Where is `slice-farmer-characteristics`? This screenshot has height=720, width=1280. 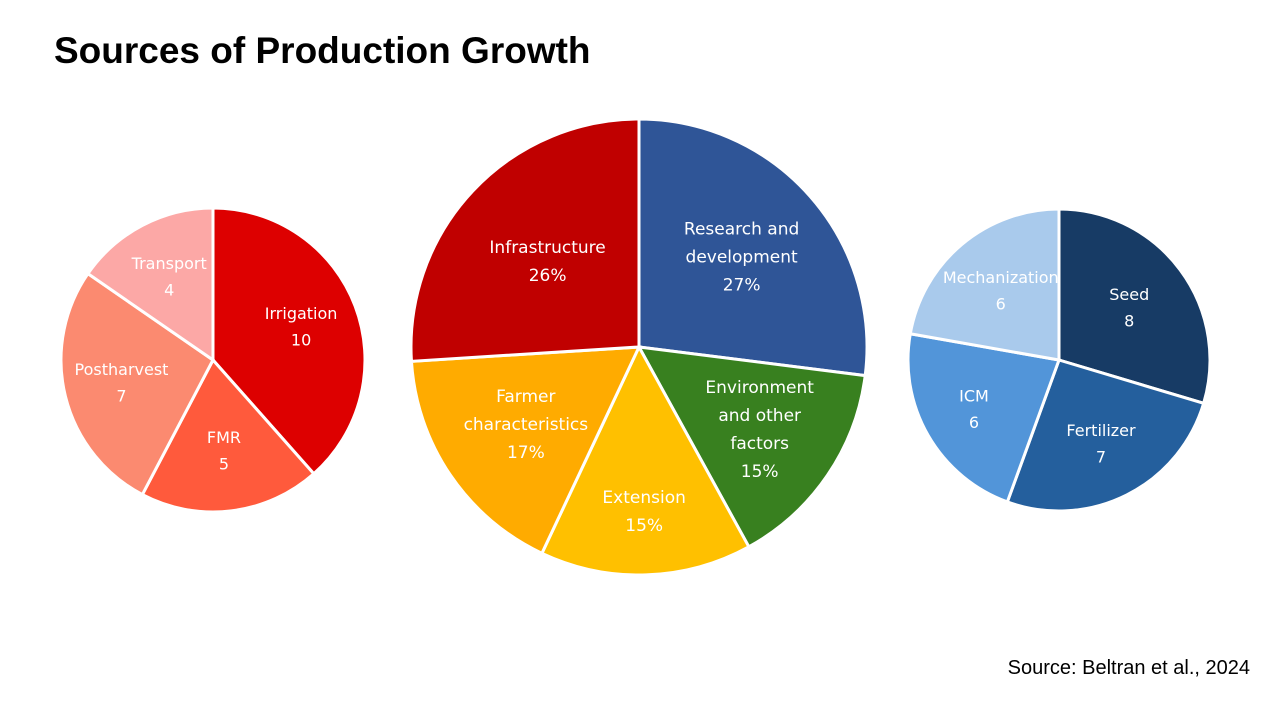
slice-farmer-characteristics is located at coordinates (525, 450).